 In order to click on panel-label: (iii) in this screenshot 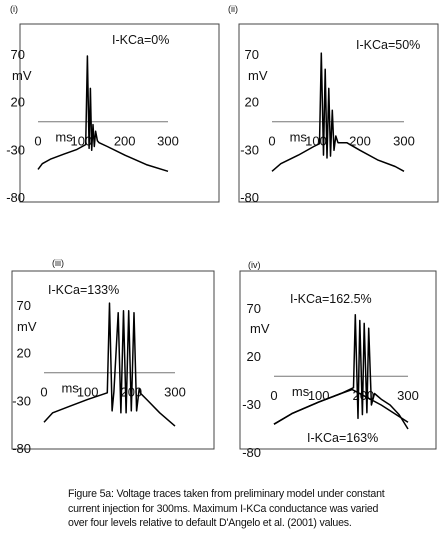, I will do `click(58, 263)`.